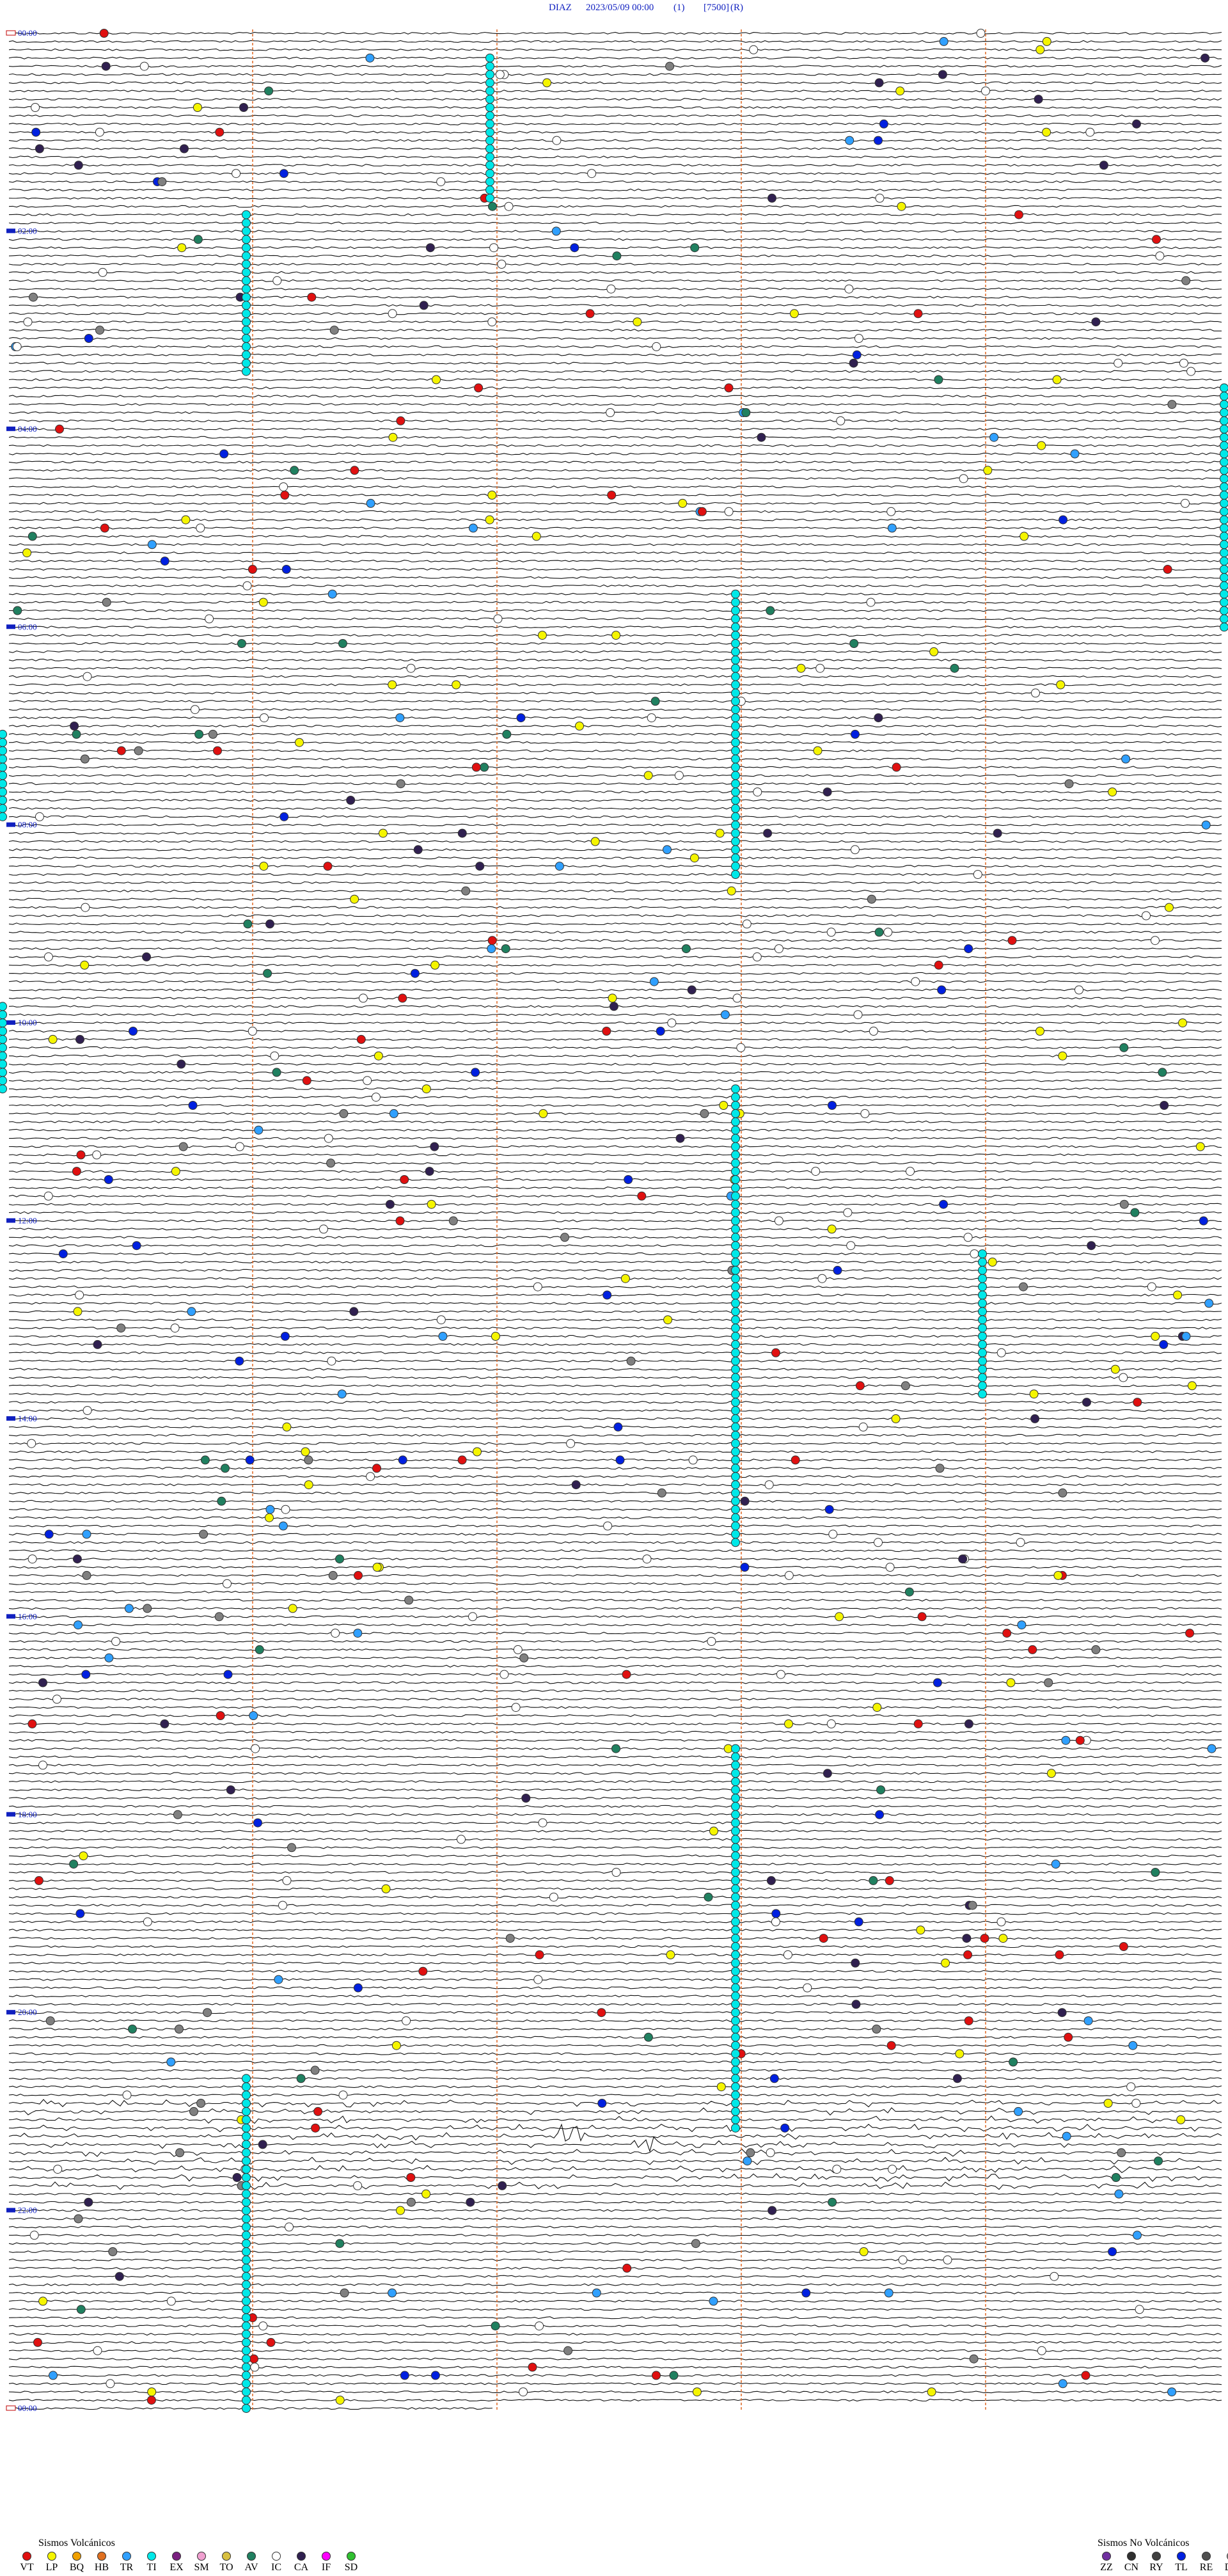  What do you see at coordinates (1143, 2543) in the screenshot?
I see `legend-title: Sismos No Volcánicos` at bounding box center [1143, 2543].